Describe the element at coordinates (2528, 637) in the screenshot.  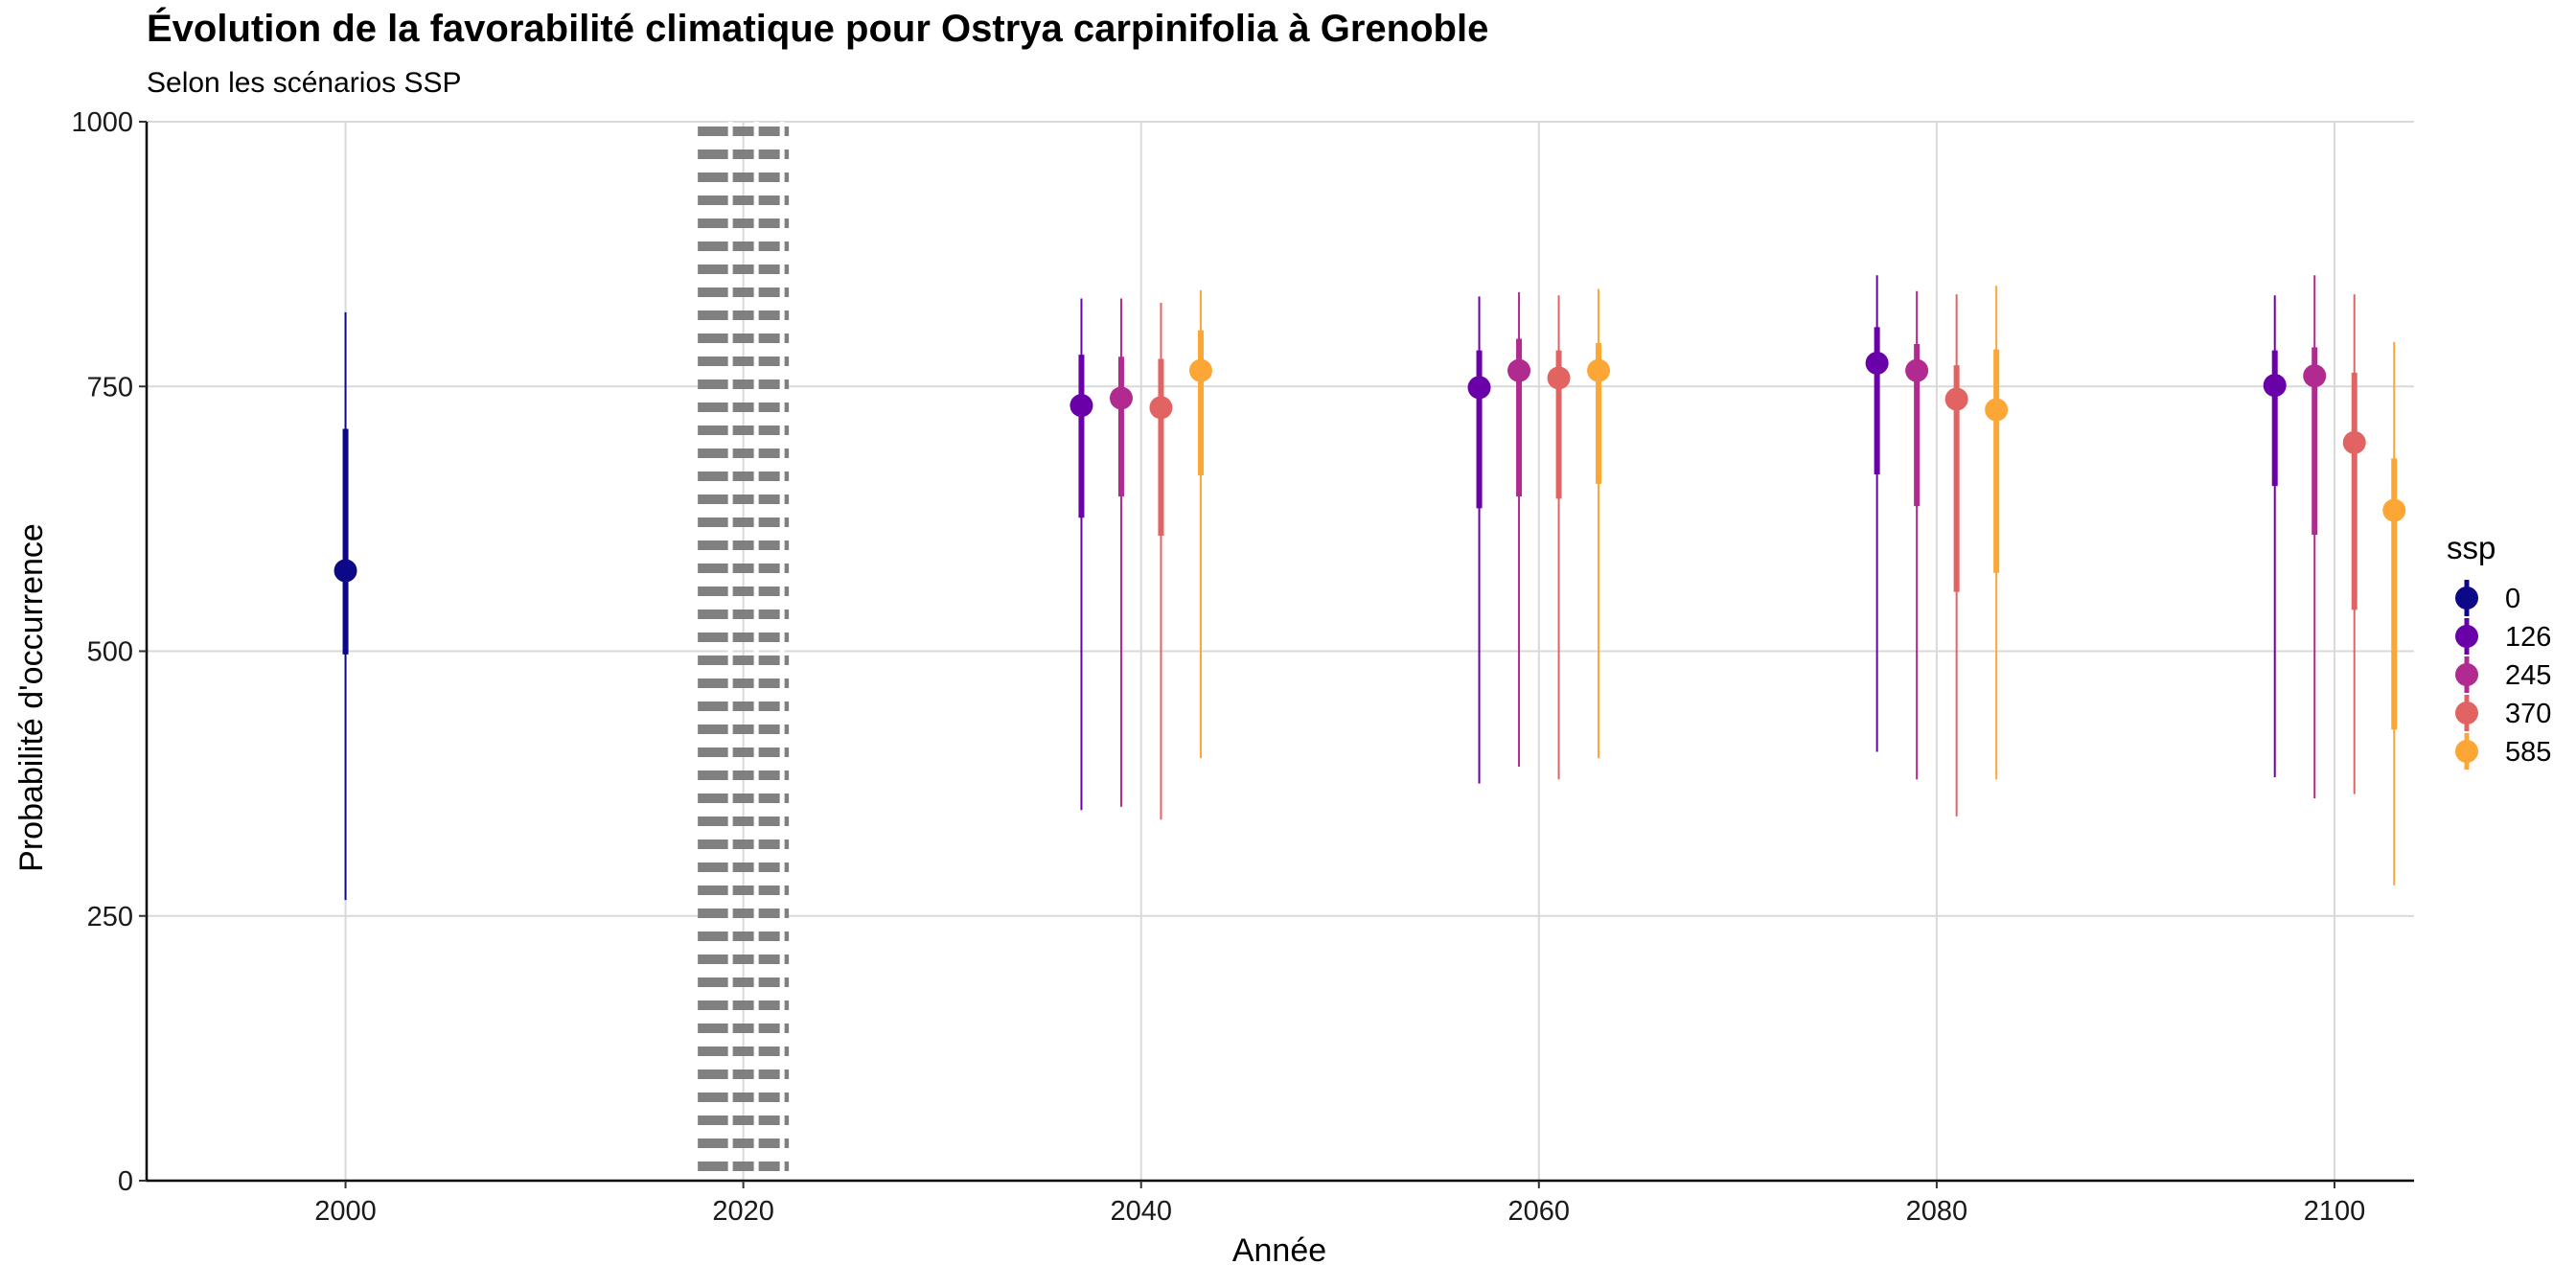
I see `legend-label: 126` at that location.